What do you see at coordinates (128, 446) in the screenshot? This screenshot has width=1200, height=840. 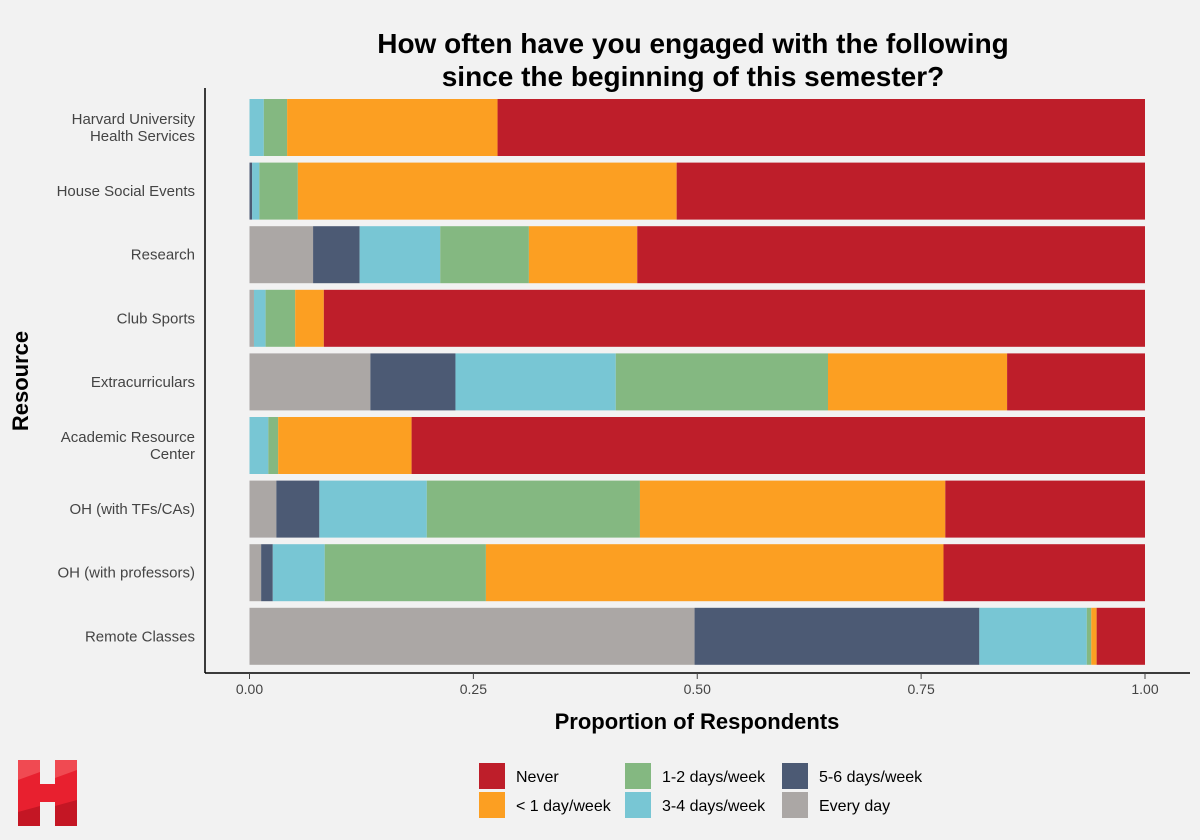 I see `y-tick-label-6: Academic Resource Center` at bounding box center [128, 446].